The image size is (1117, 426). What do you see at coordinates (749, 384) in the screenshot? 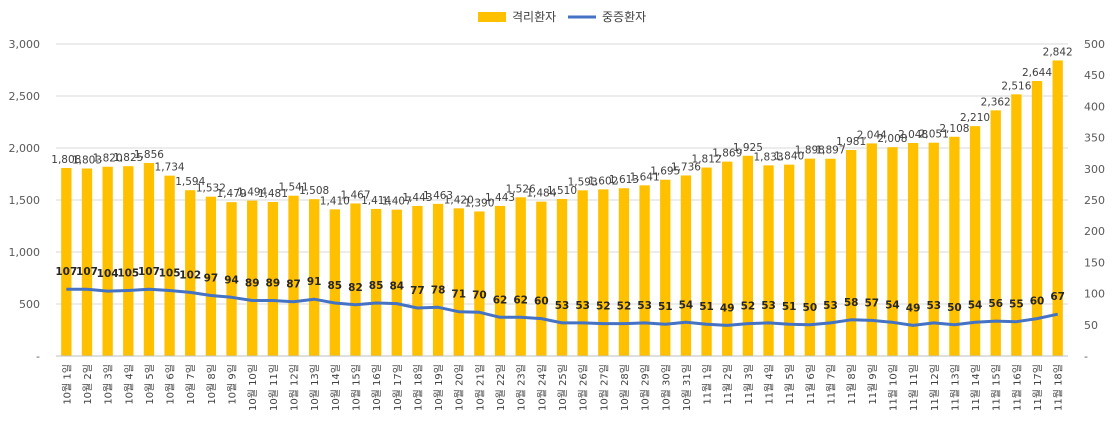
I see `x-tick-label: 11월 3일` at bounding box center [749, 384].